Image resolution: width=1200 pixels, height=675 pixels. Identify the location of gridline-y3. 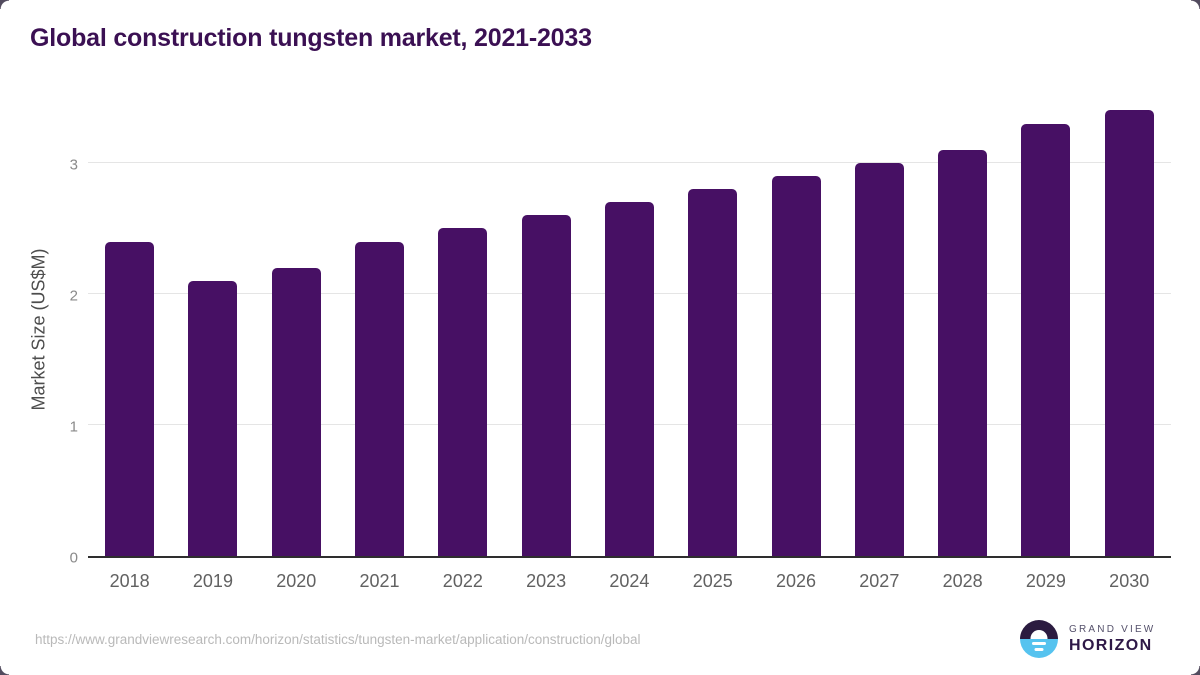
(629, 162).